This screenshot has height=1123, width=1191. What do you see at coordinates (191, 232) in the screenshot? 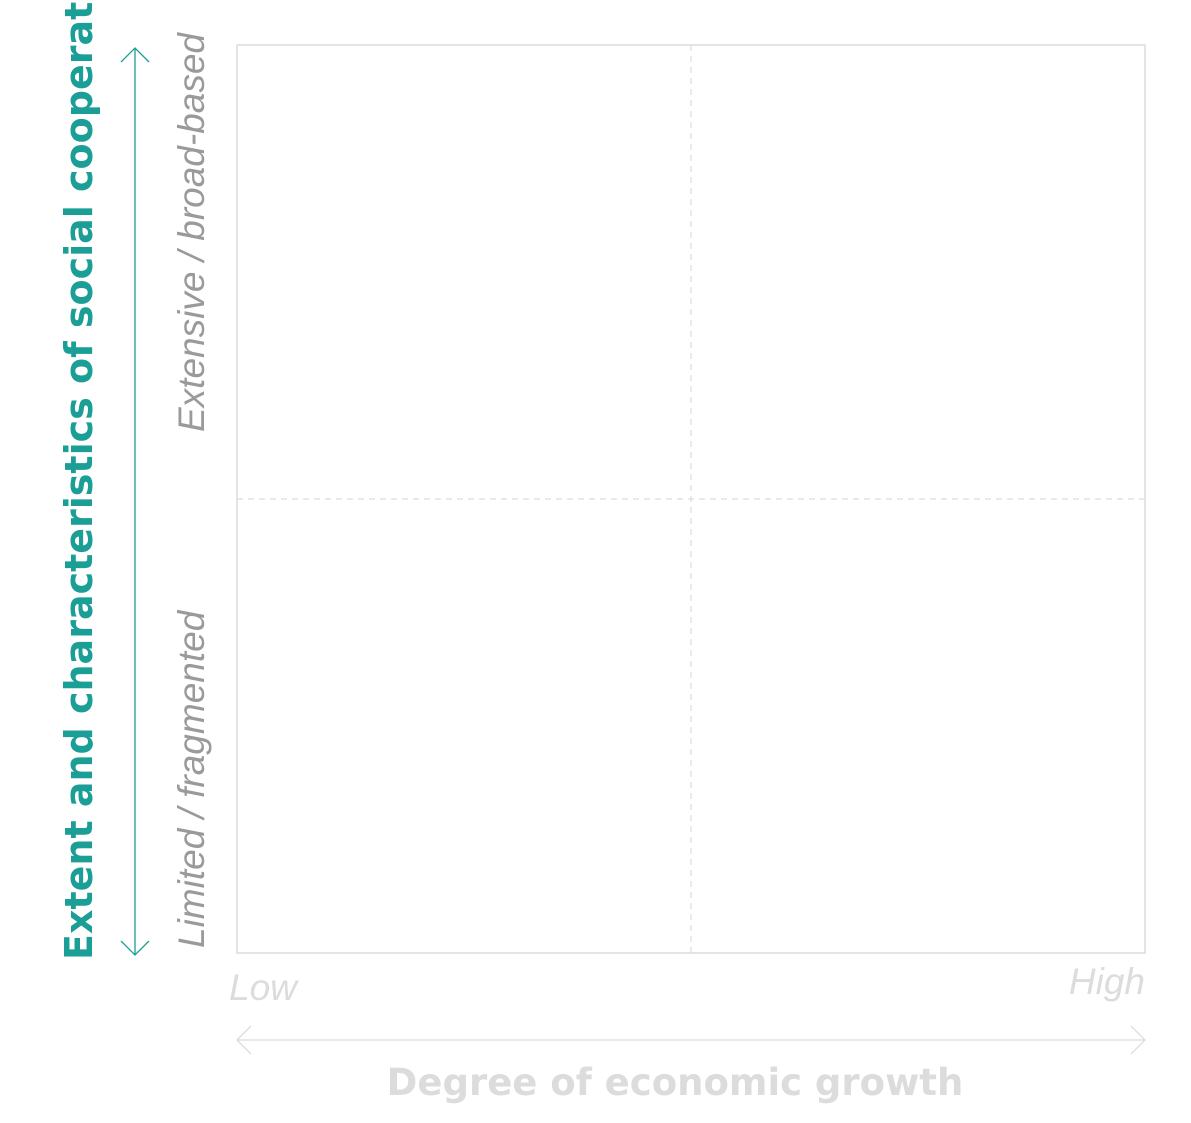
I see `y-high-label: Extensive / broad-based` at bounding box center [191, 232].